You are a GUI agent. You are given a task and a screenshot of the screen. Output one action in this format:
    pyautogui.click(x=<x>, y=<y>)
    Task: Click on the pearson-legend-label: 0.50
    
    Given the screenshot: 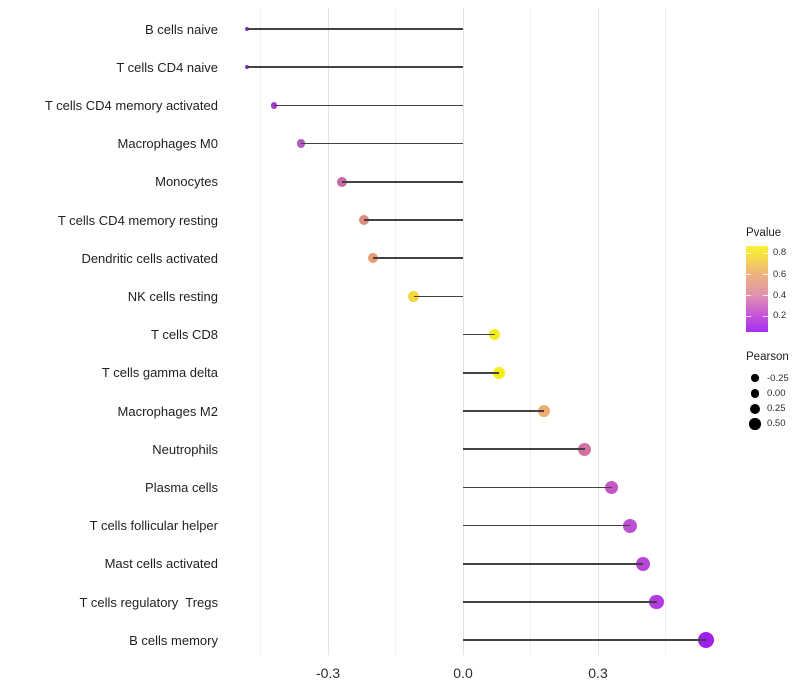 What is the action you would take?
    pyautogui.click(x=776, y=424)
    